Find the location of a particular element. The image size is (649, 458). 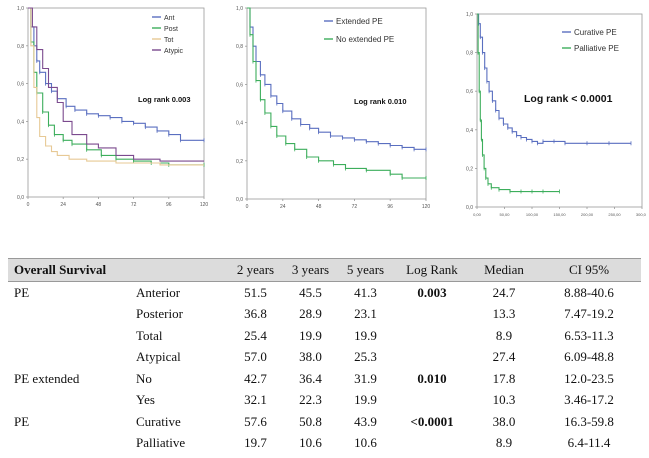

x-tick-label: 50,00 is located at coordinates (504, 214).